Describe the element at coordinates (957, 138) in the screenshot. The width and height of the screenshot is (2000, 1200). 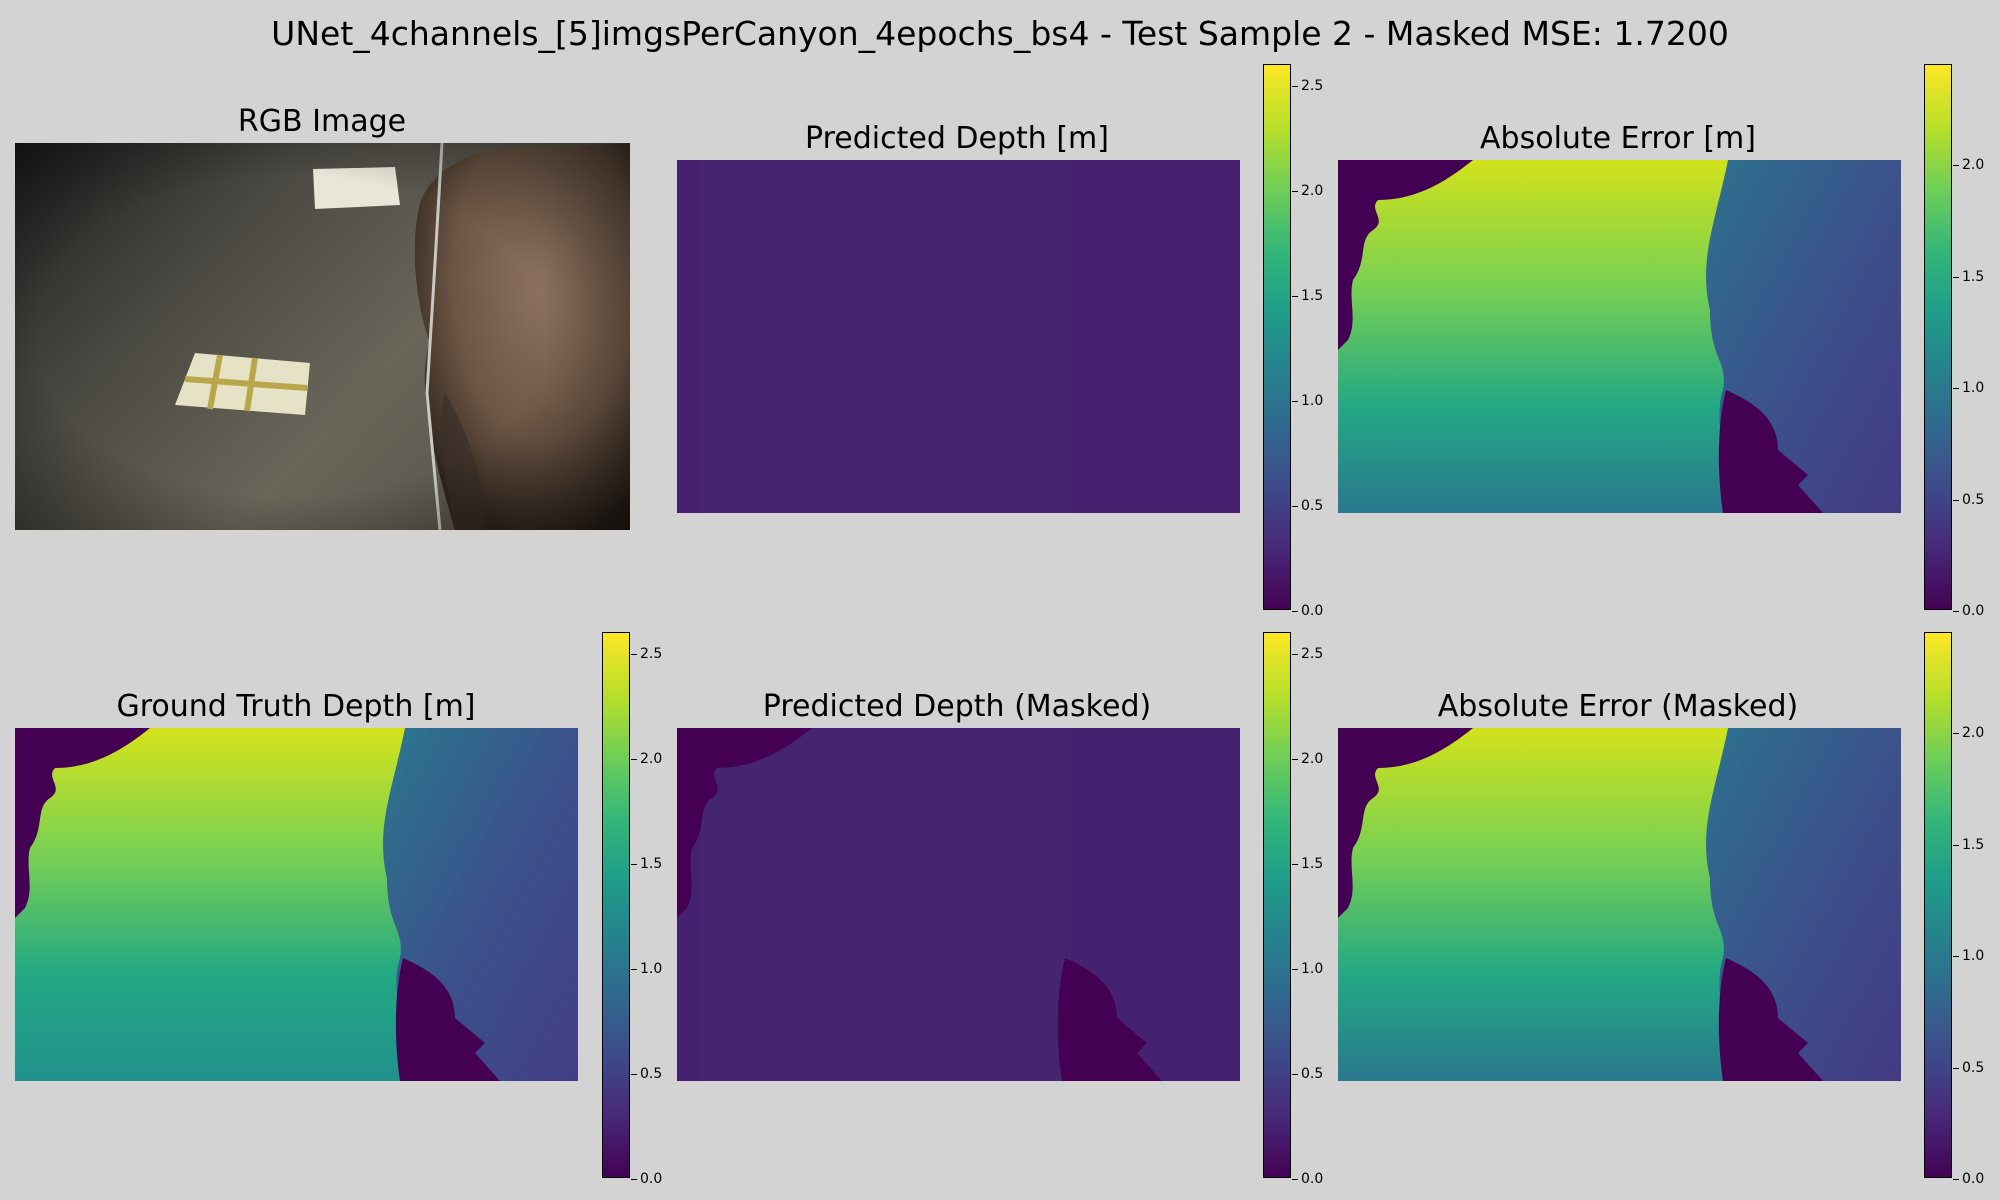
I see `predicted-depth-title: Predicted Depth [m]` at that location.